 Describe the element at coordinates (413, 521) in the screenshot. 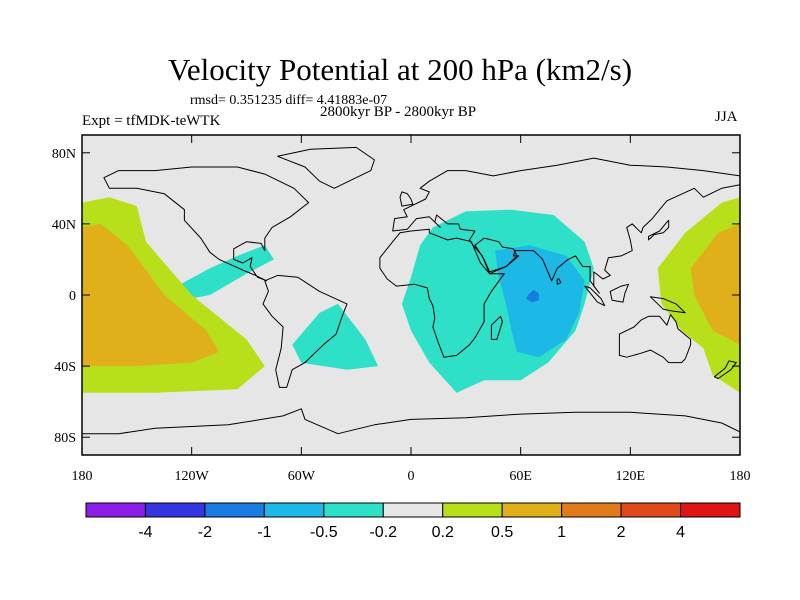

I see `colorbar: -4 -2 -1 -0.5 -0.2 0.2 0.5 1 2 4` at that location.